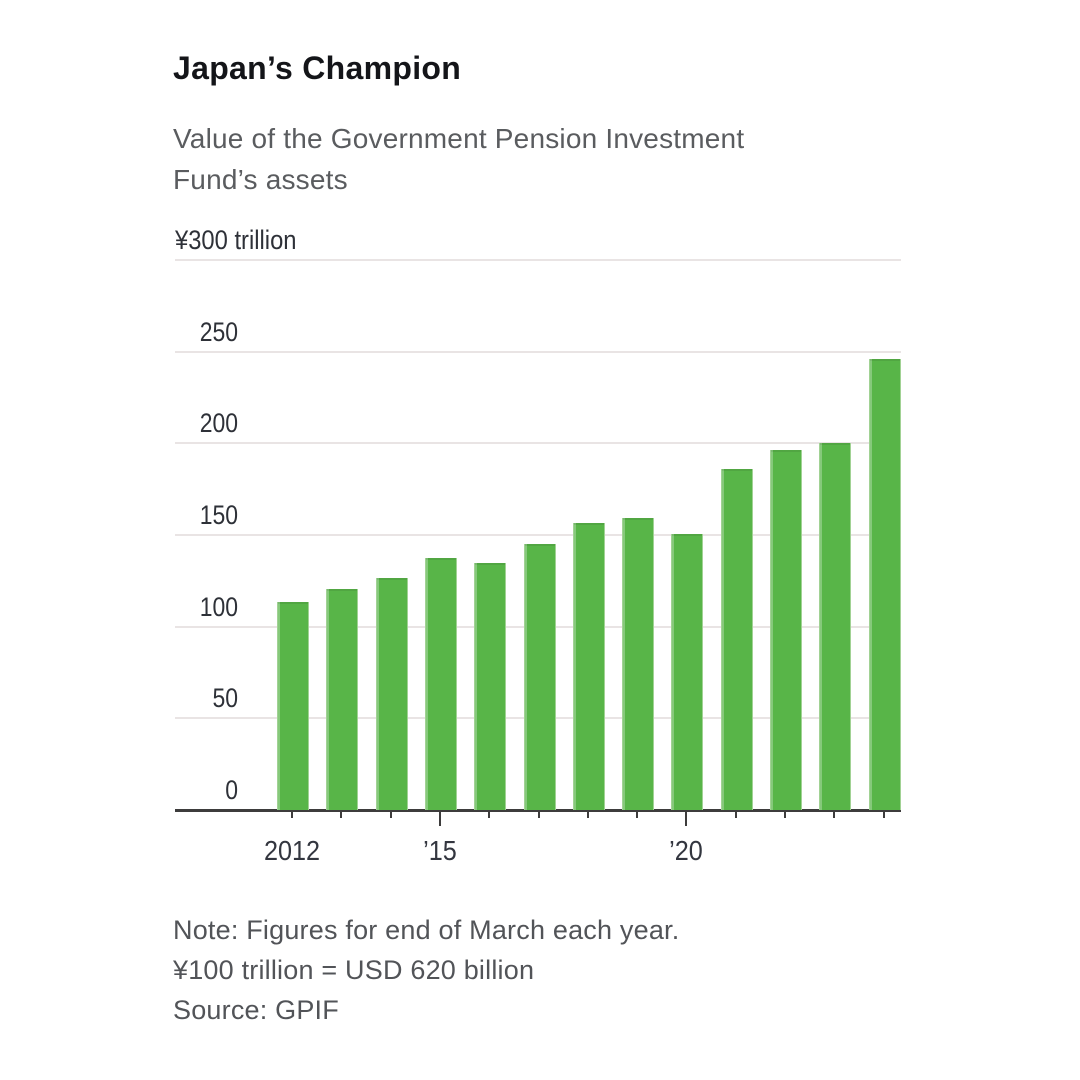 Image resolution: width=1080 pixels, height=1080 pixels. I want to click on bar-2013, so click(342, 699).